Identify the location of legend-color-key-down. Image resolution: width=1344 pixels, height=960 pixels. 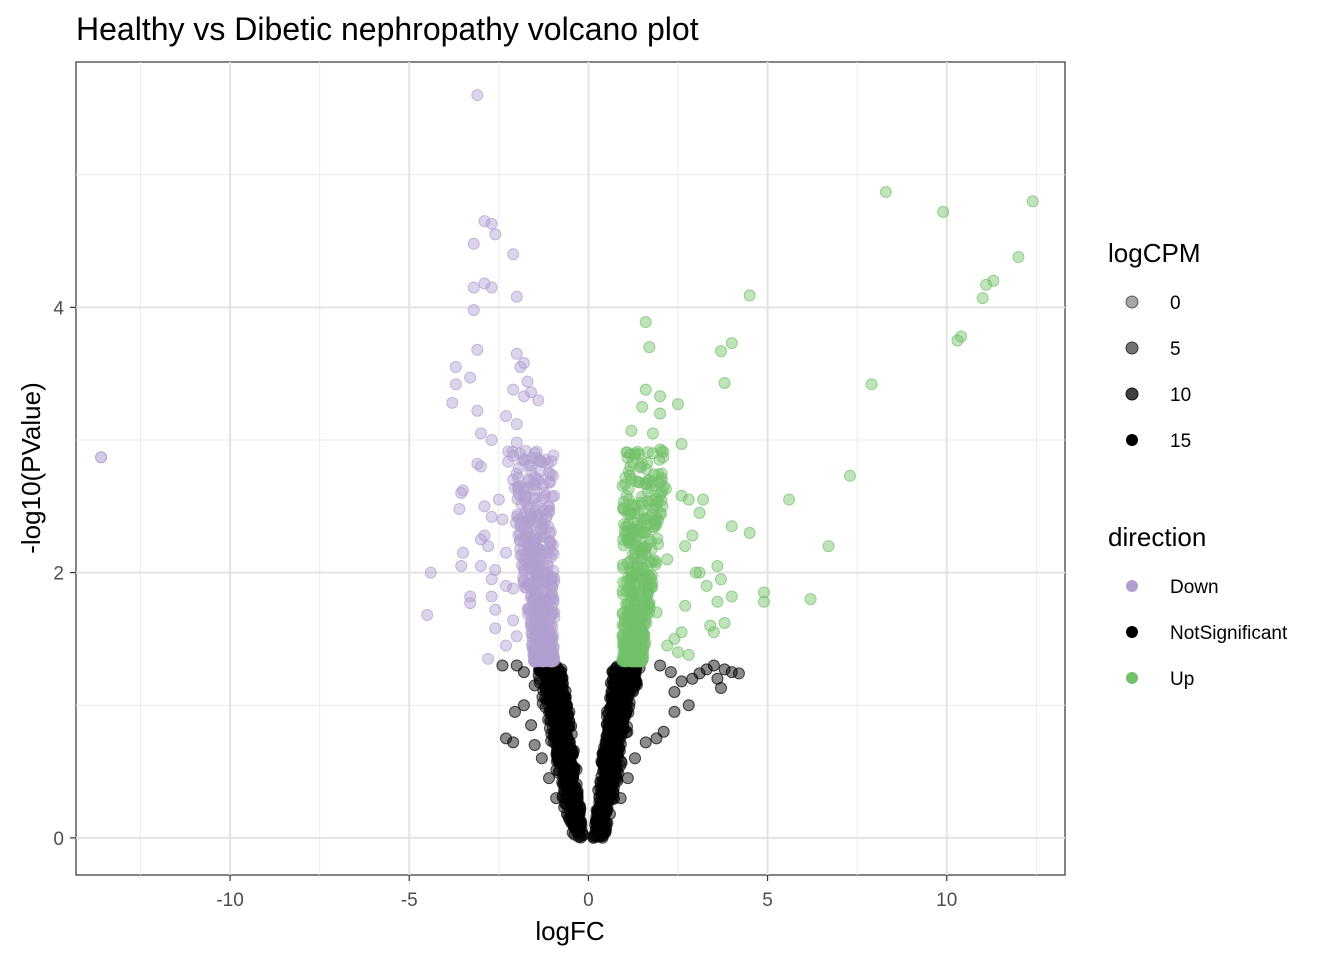
(1132, 586).